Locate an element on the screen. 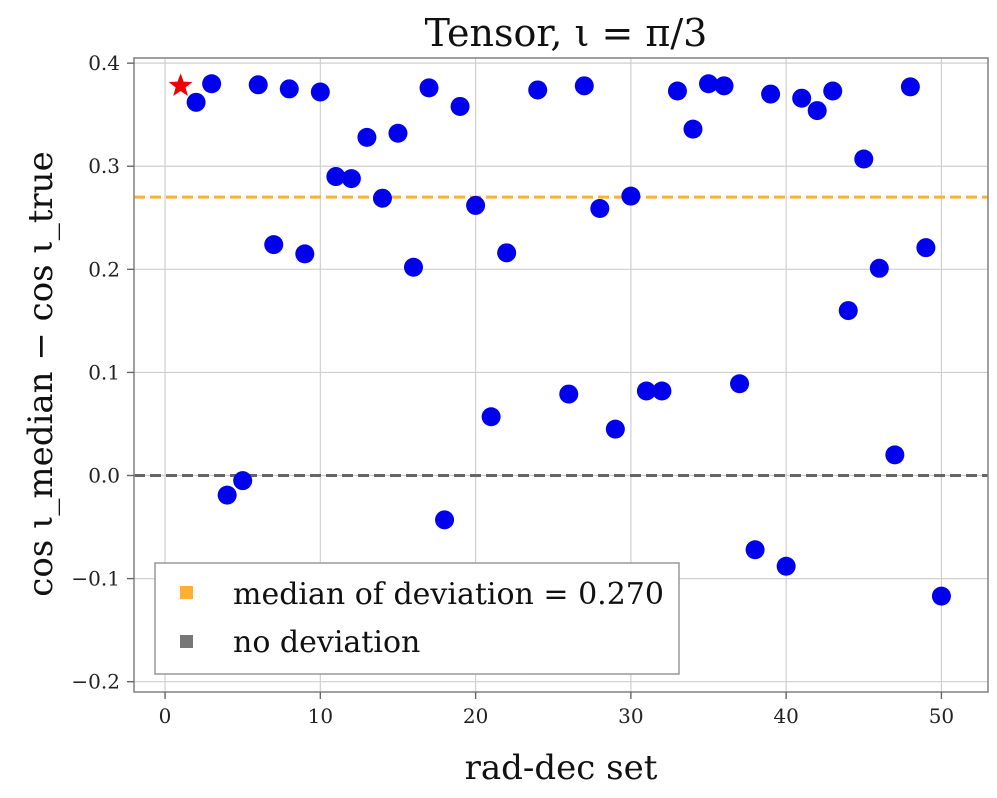 Image resolution: width=997 pixels, height=798 pixels. y-axis-label: cos ι_median − cos ι_true is located at coordinates (41, 373).